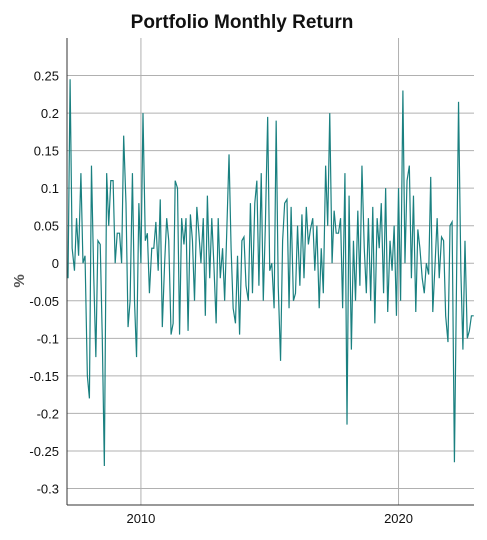 This screenshot has width=487, height=540. I want to click on x-tick-label: 2020, so click(398, 518).